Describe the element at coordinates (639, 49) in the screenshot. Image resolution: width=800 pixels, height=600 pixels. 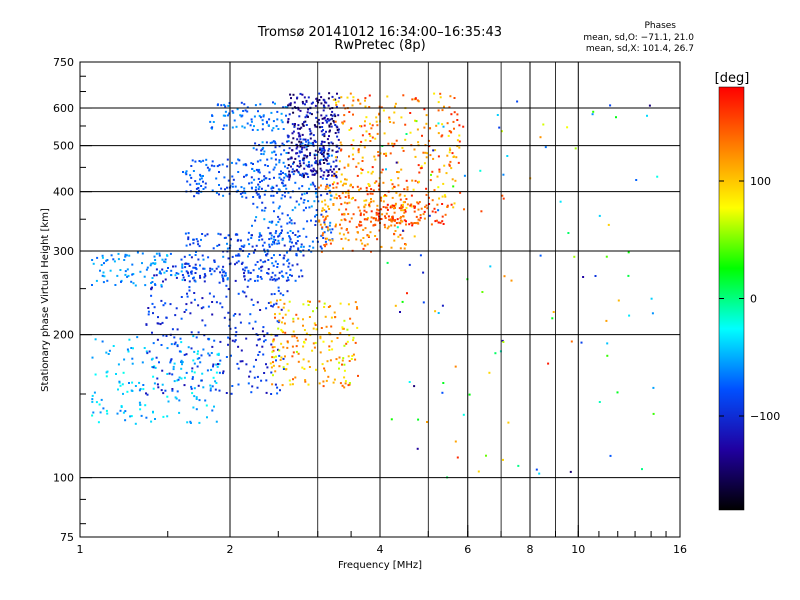
I see `phase-stats-x: mean, sd,X: 101.4, 26.7` at that location.